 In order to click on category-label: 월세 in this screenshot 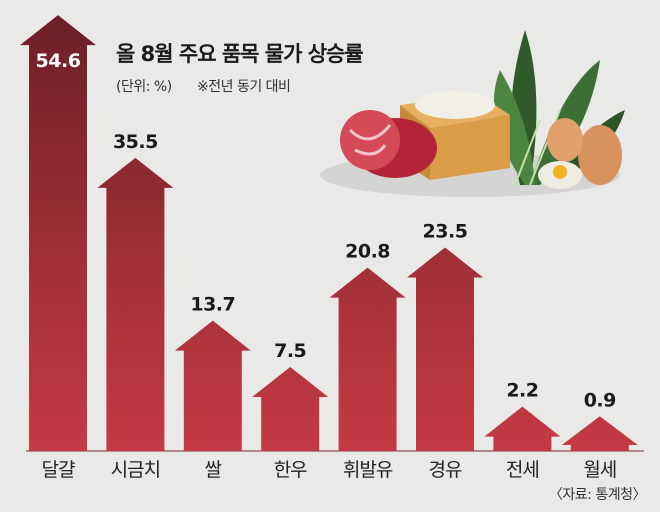, I will do `click(599, 470)`.